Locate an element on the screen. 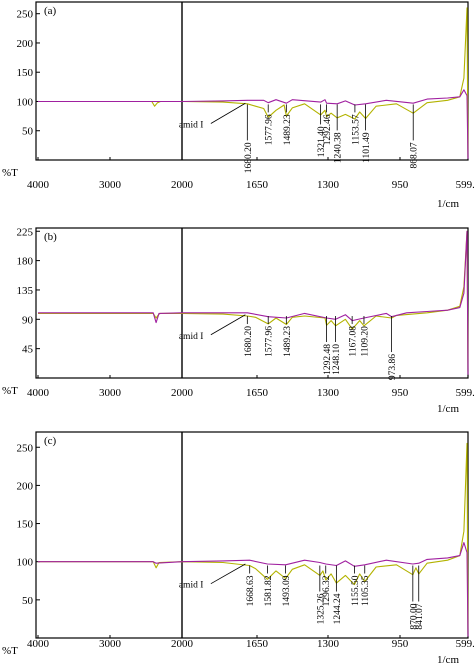  panel-b-peak-label: 1248.10 is located at coordinates (337, 359).